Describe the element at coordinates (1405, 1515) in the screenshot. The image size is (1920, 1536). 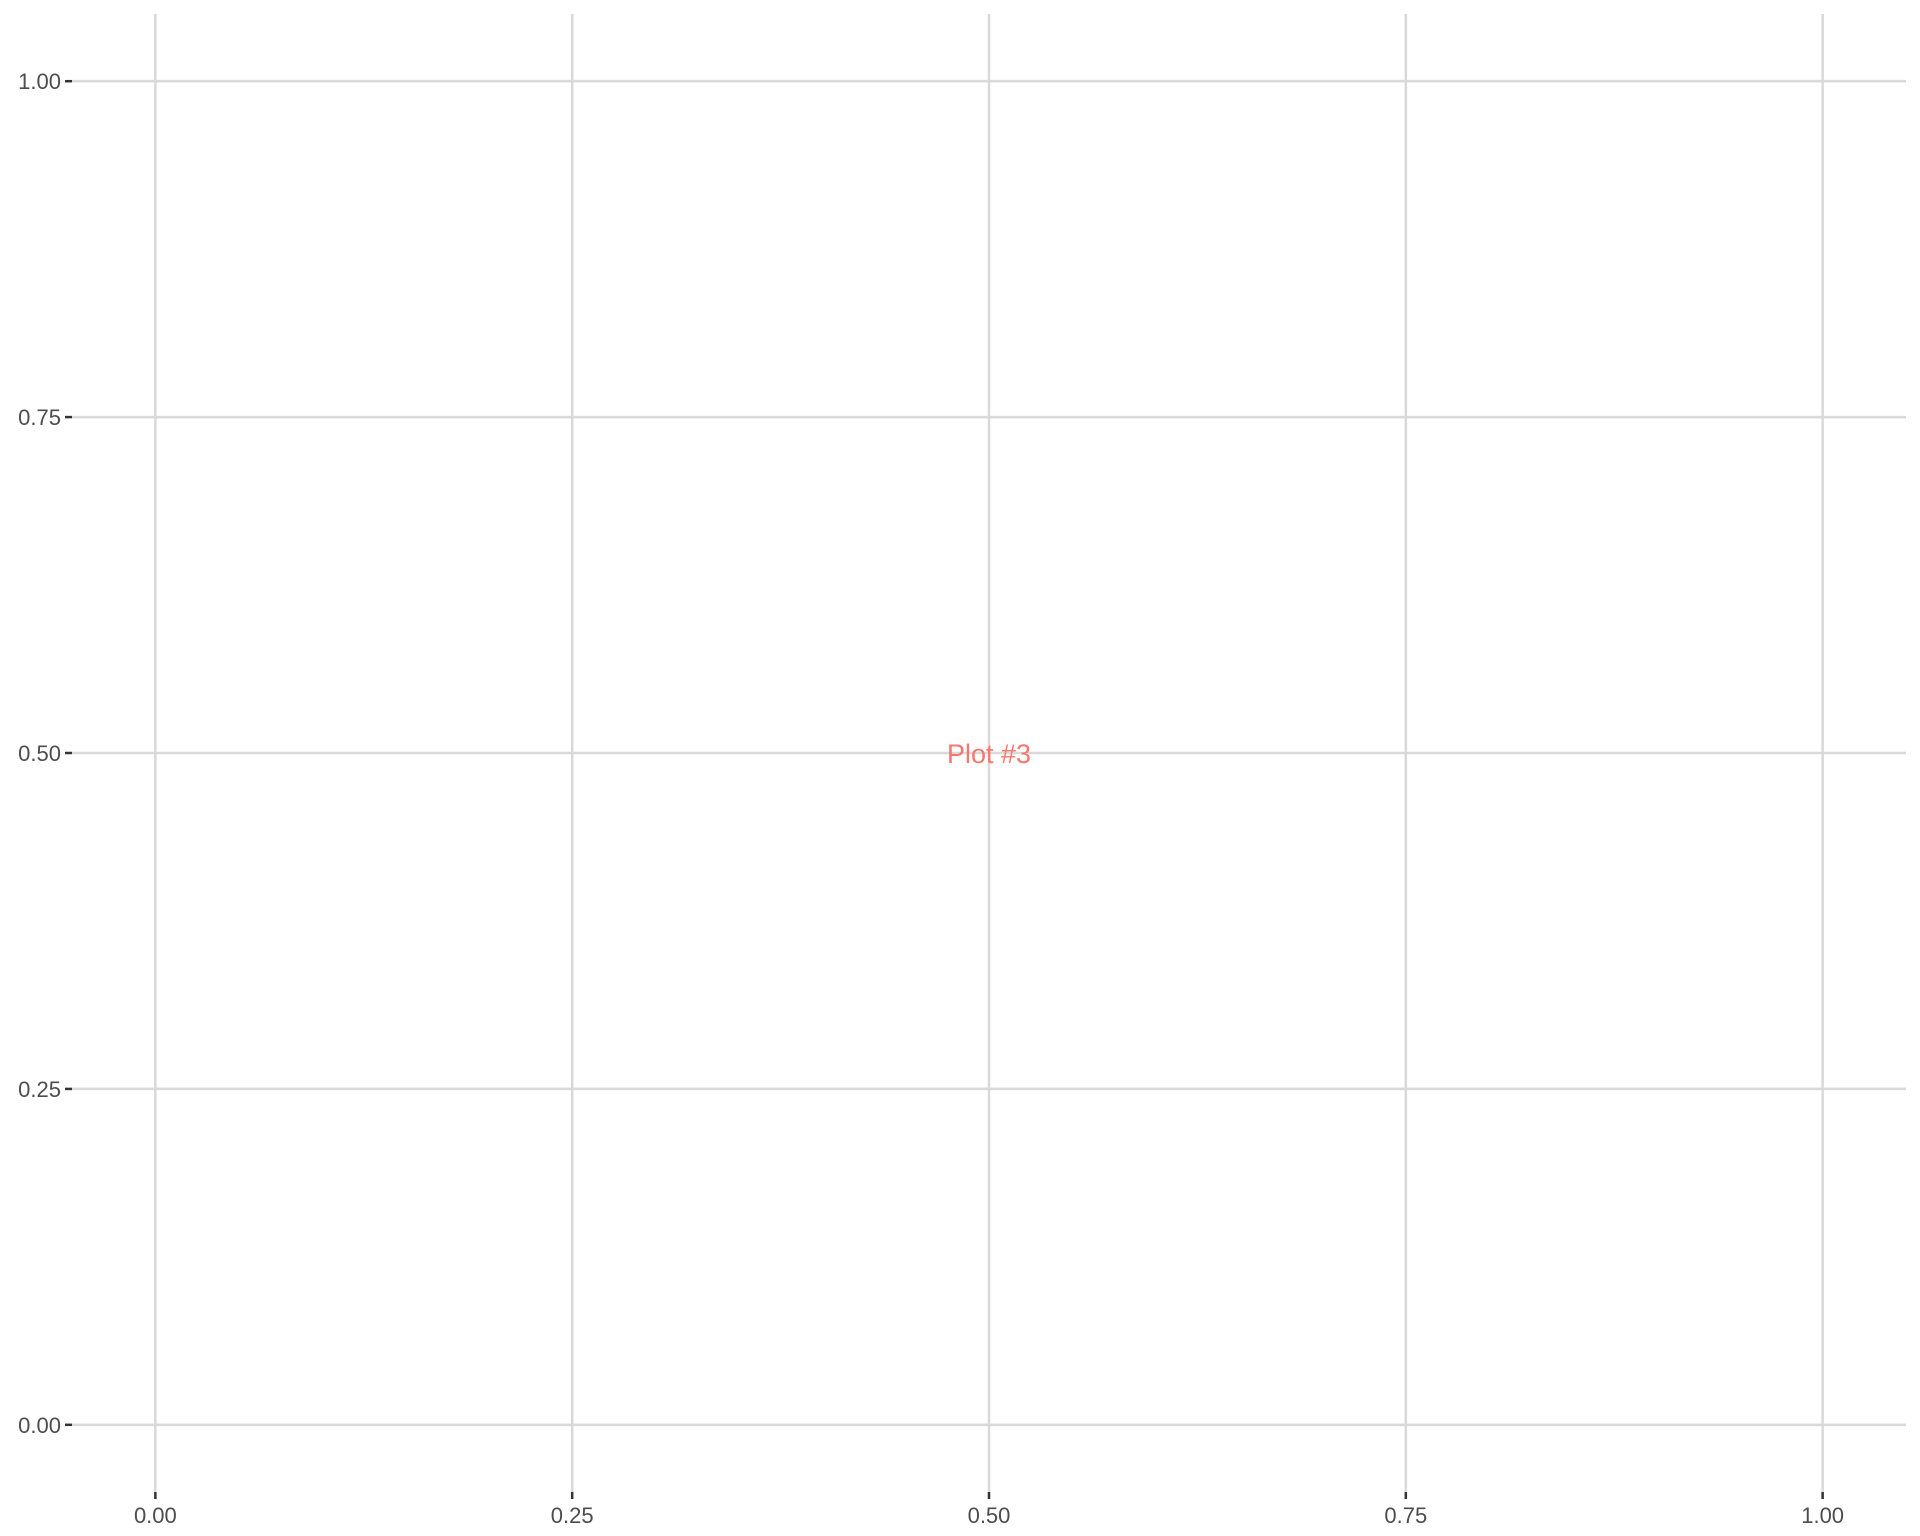
I see `x-tick-label-3: 0.75` at that location.